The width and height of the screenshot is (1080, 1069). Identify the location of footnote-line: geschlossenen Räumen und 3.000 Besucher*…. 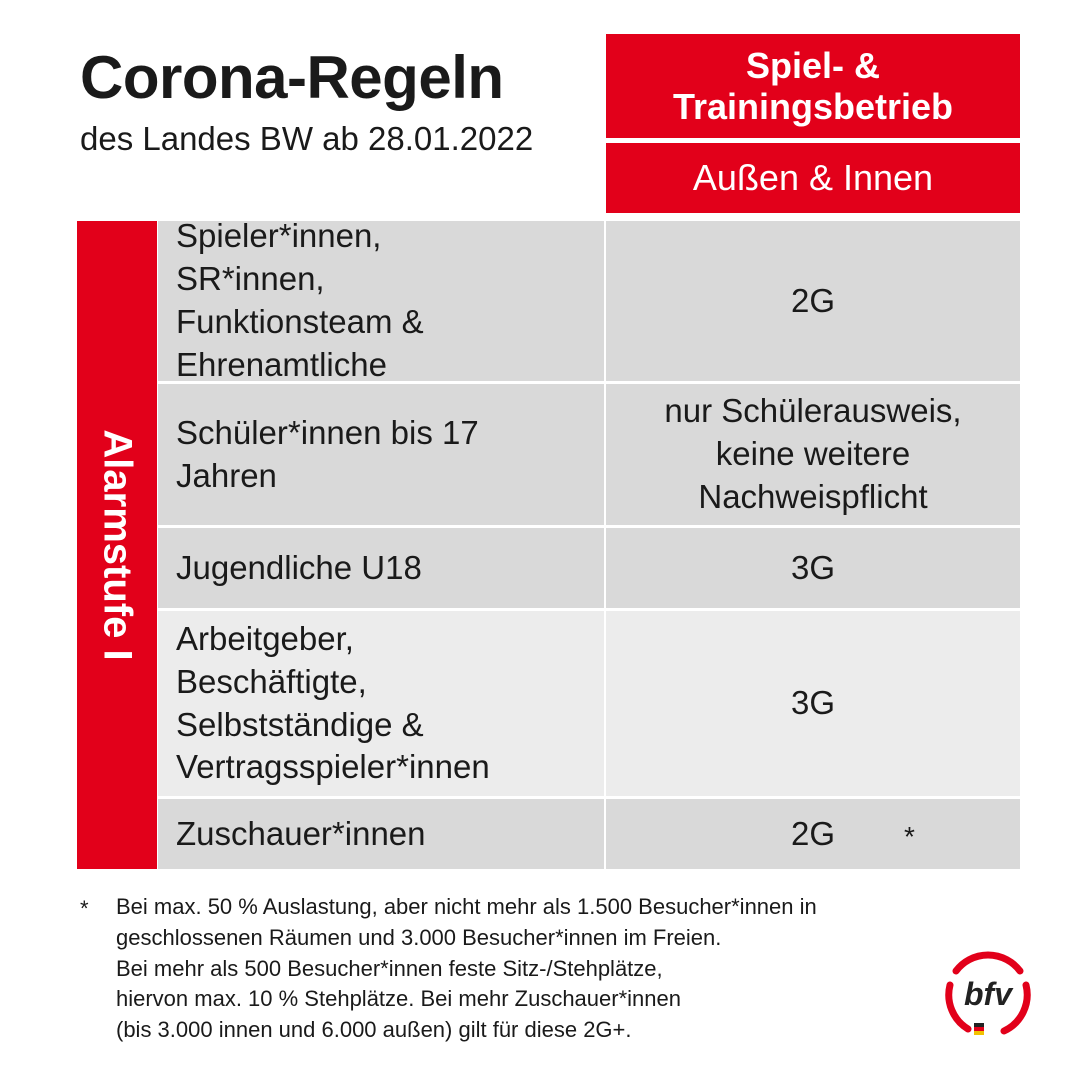
(419, 937).